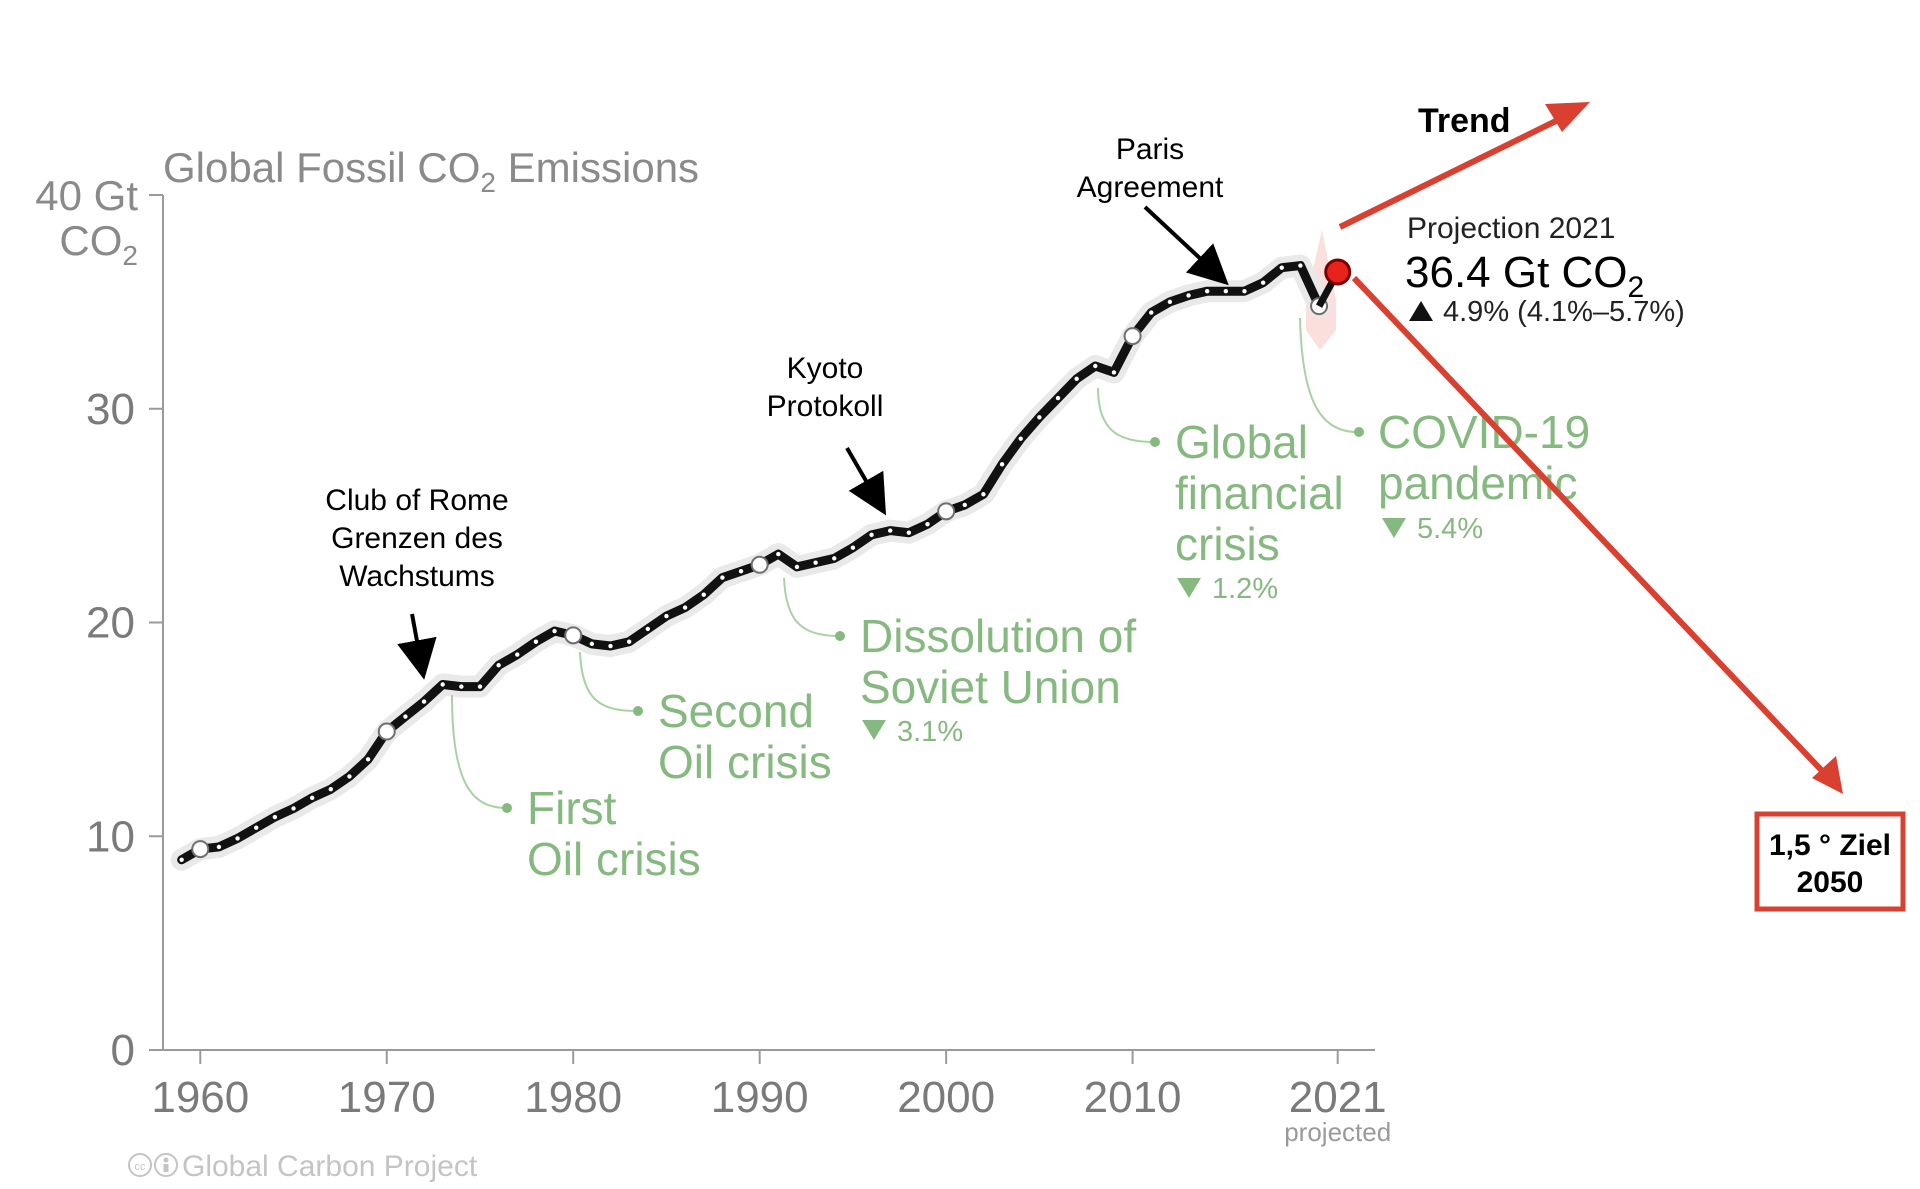  What do you see at coordinates (827, 434) in the screenshot?
I see `event-kyoto: Kyoto Protokoll` at bounding box center [827, 434].